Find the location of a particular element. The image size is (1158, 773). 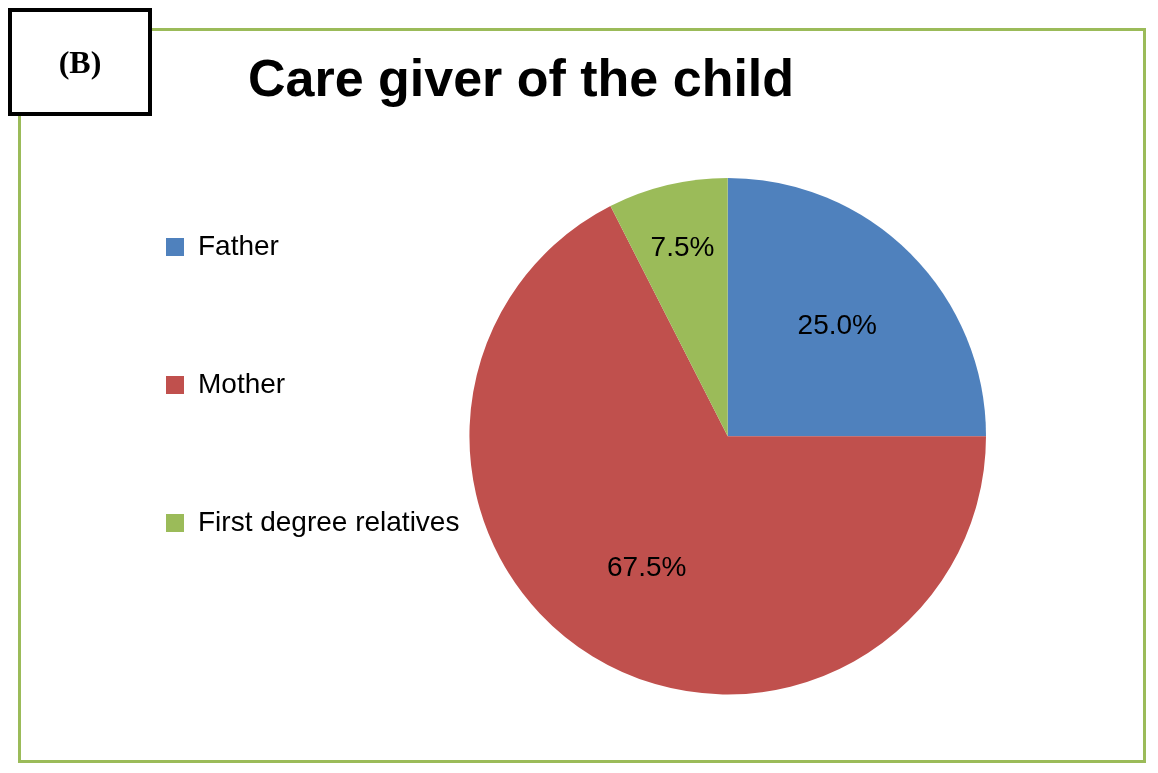

data-label: 25.0% is located at coordinates (837, 325).